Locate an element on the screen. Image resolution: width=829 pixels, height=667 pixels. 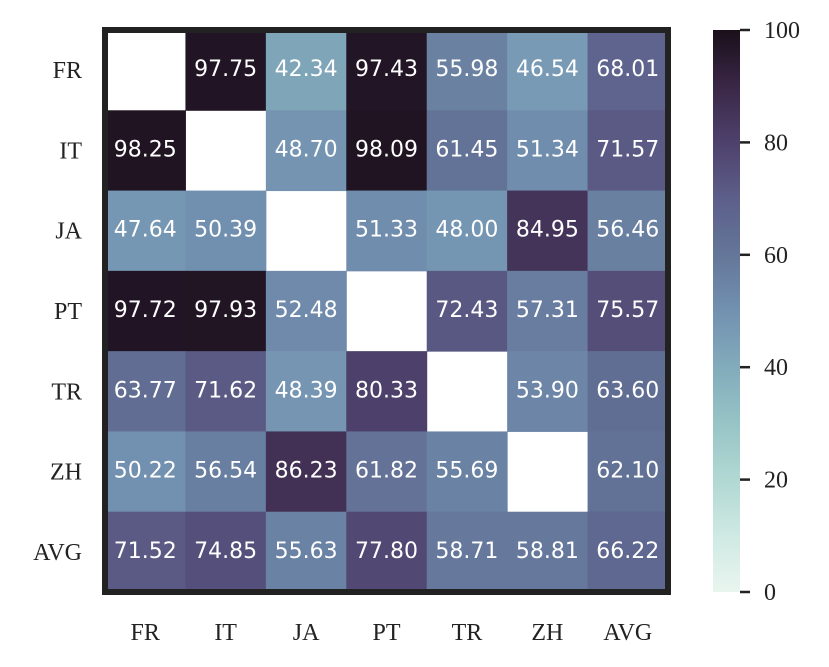
cell-label: 98.09 is located at coordinates (386, 149).